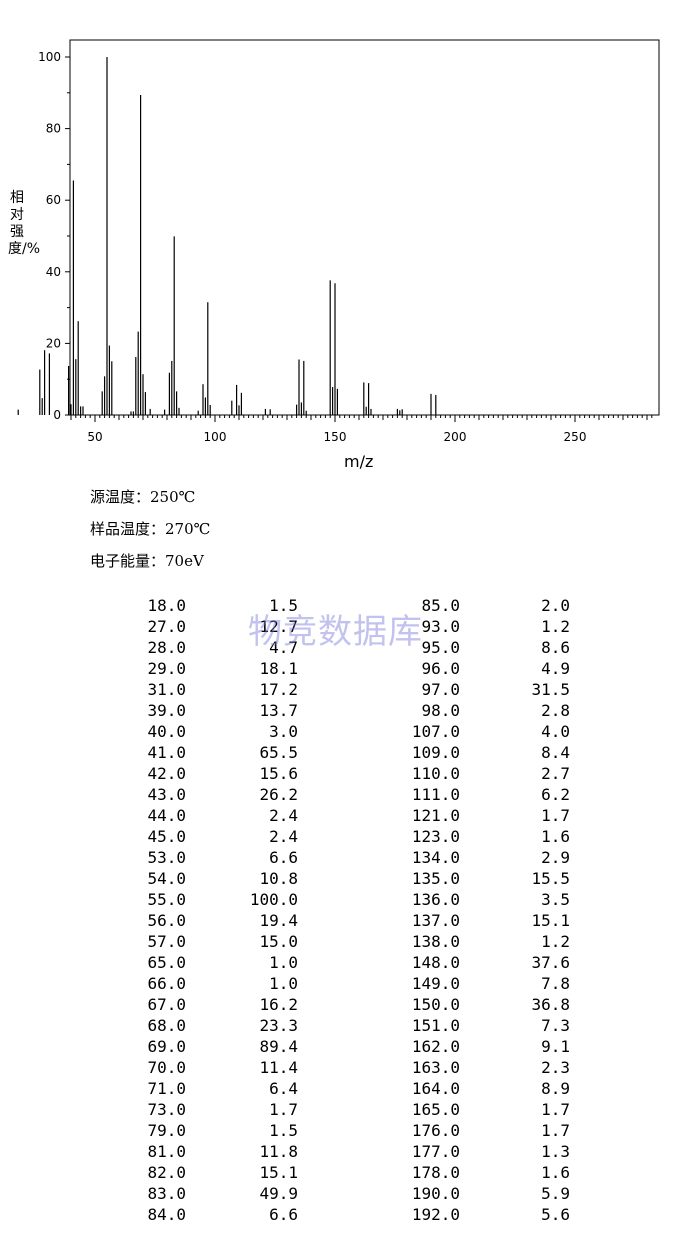 The image size is (696, 1247). Describe the element at coordinates (49, 57) in the screenshot. I see `y-tick-label: 100` at that location.